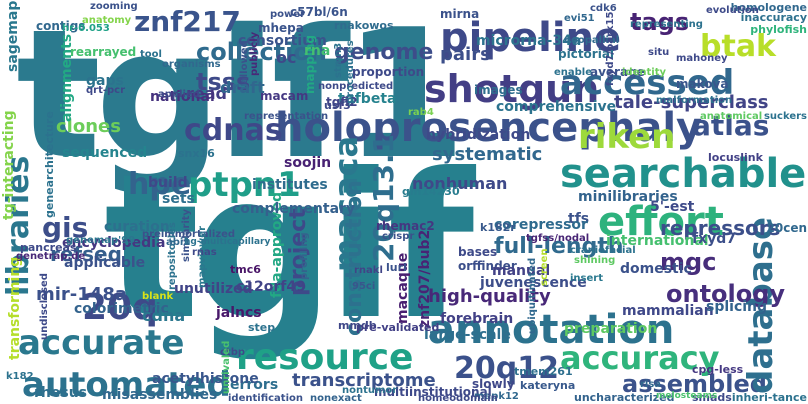 Image resolution: width=808 pixels, height=404 pixels. I want to click on word-tmem261: tmem261, so click(543, 371).